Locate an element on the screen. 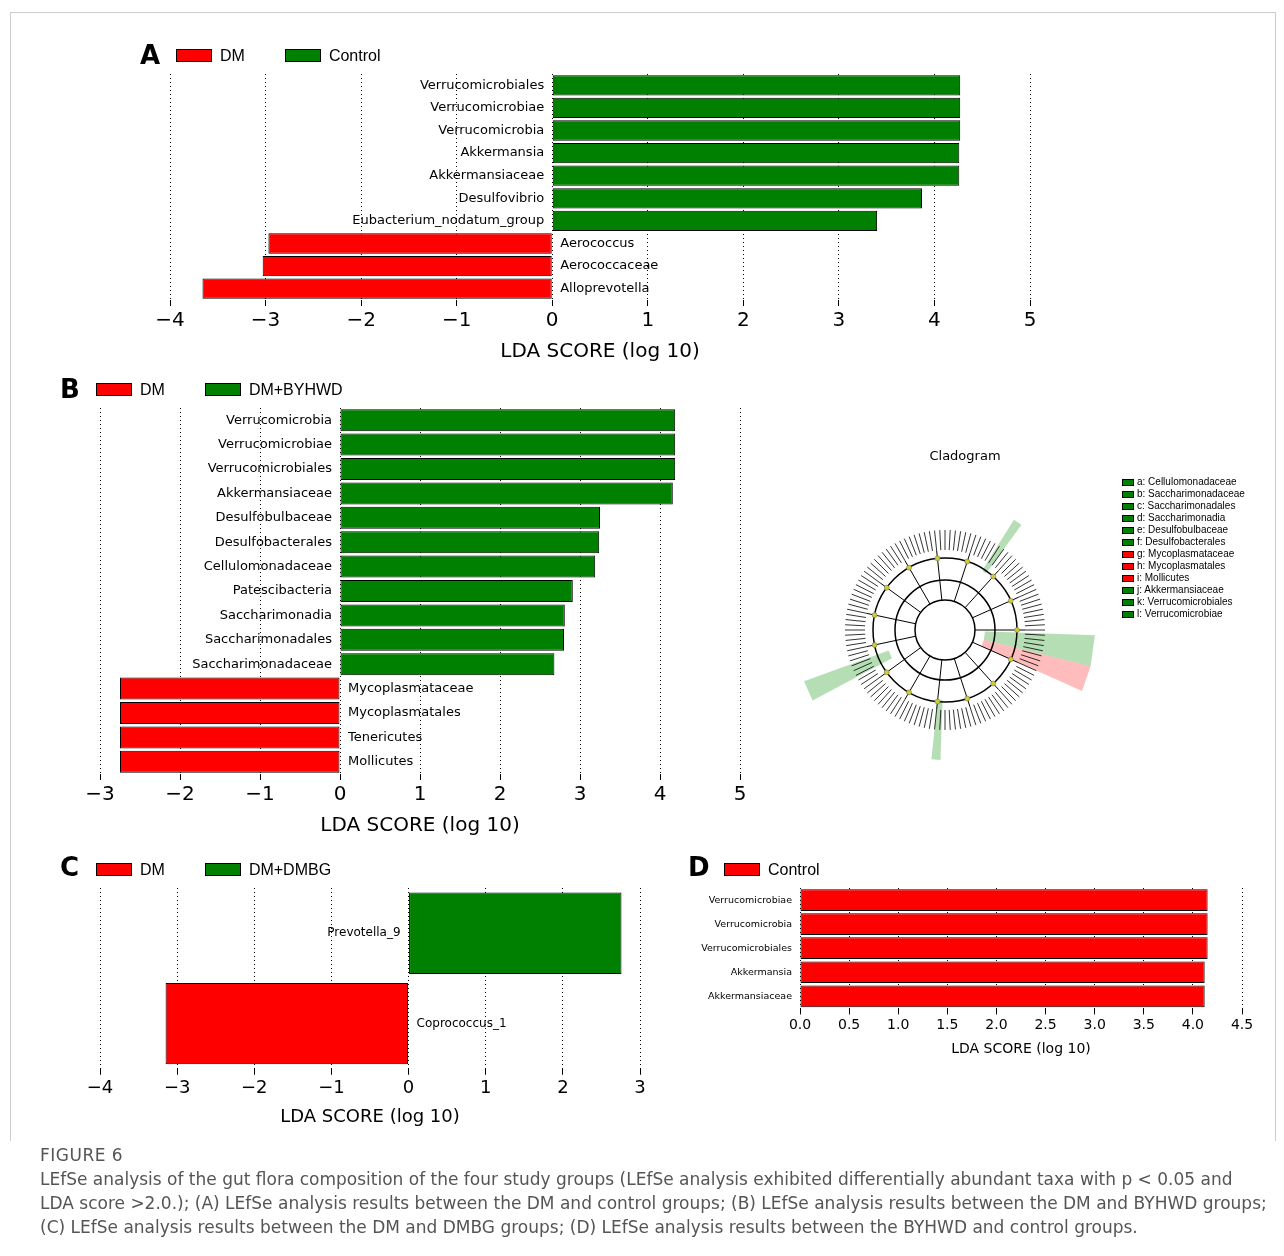 The width and height of the screenshot is (1284, 1256). text: c: Saccharimonadales is located at coordinates (1186, 505).